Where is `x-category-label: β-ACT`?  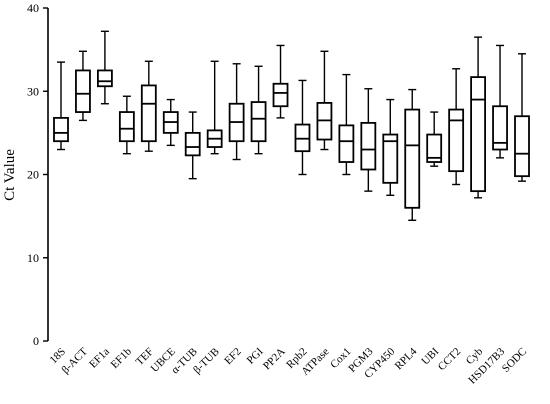
x-category-label: β-ACT is located at coordinates (74, 360).